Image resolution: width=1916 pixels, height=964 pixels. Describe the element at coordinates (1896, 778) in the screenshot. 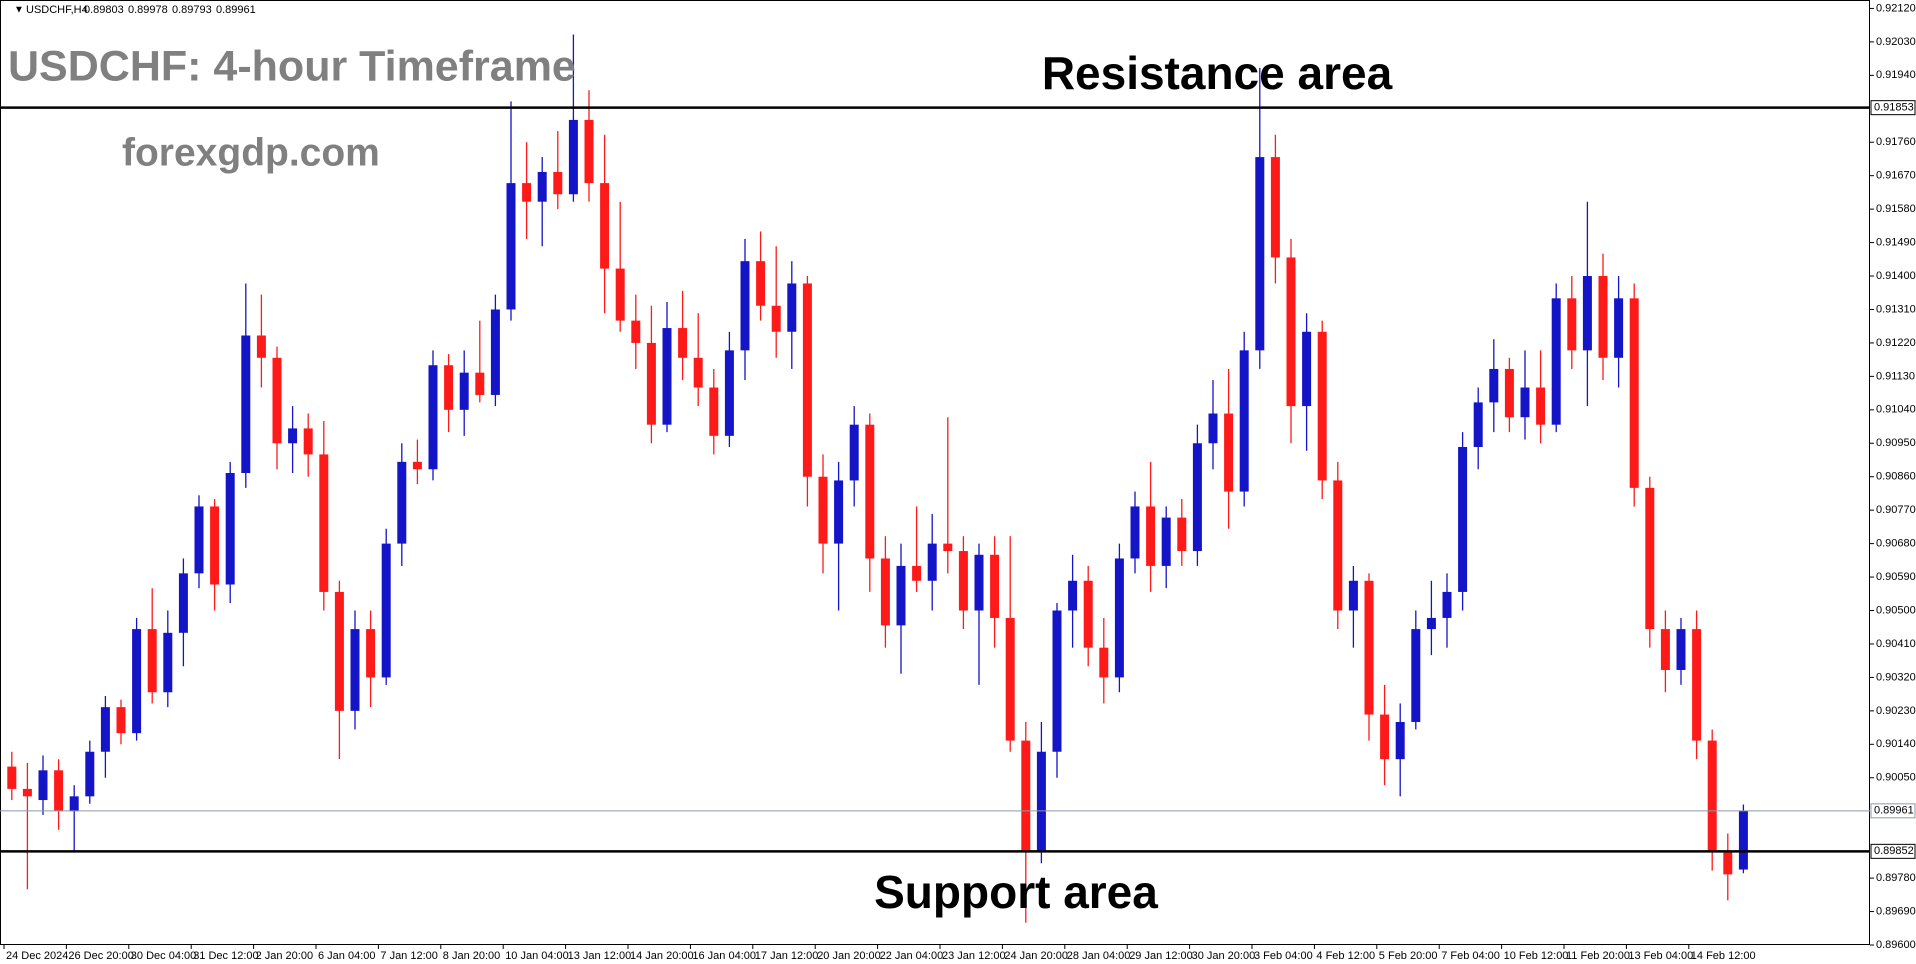

I see `y-tick-label: 0.90050` at that location.